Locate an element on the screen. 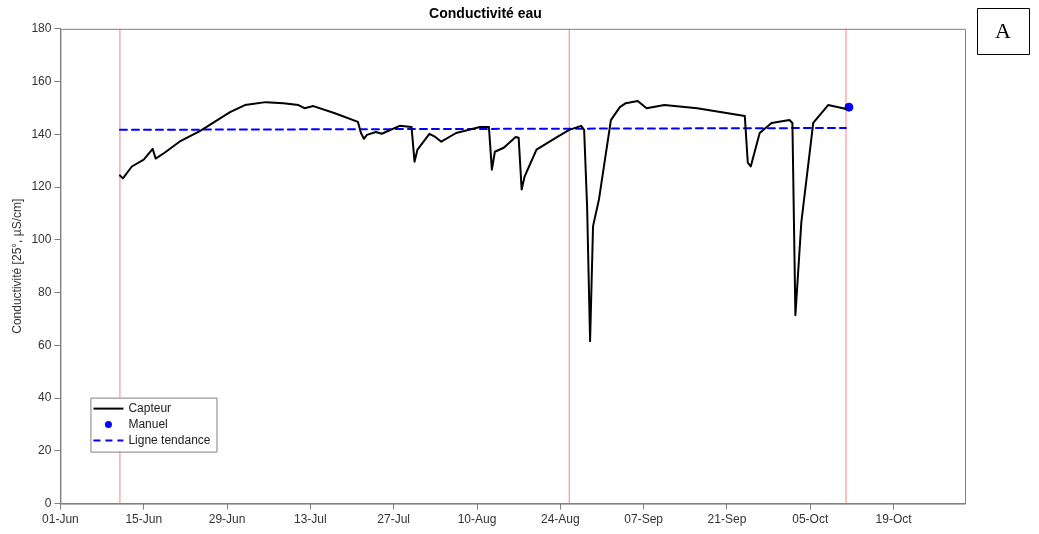 The height and width of the screenshot is (534, 1039). x-tick-label: 24-Aug is located at coordinates (560, 519).